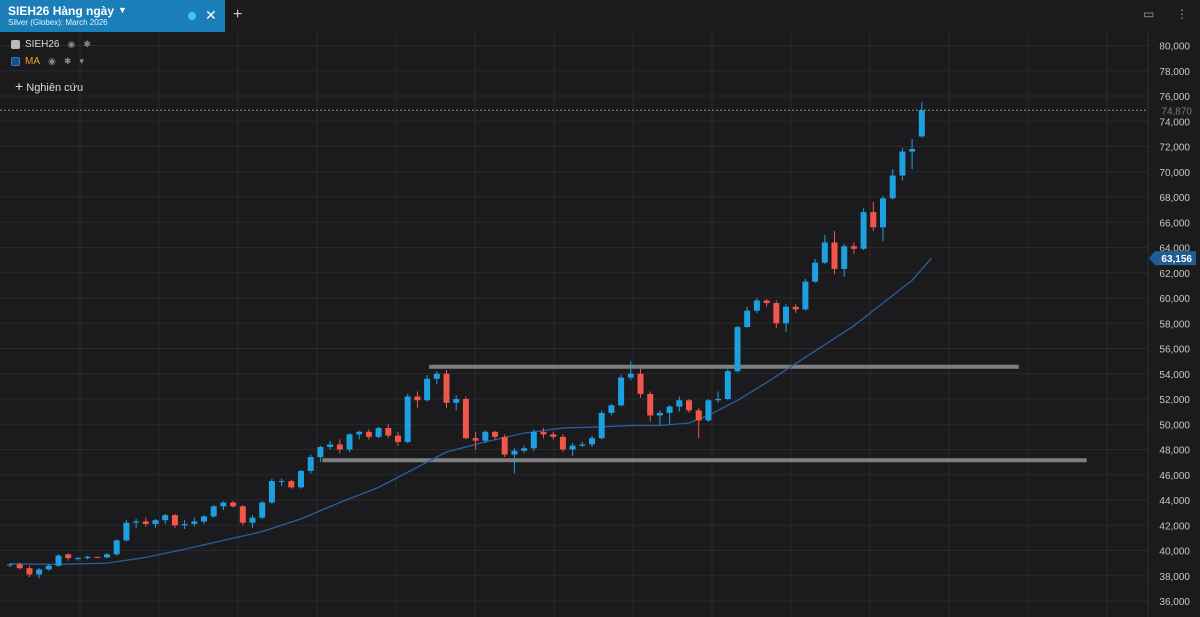 The image size is (1200, 617). What do you see at coordinates (238, 14) in the screenshot?
I see `add-tab-icon: +` at bounding box center [238, 14].